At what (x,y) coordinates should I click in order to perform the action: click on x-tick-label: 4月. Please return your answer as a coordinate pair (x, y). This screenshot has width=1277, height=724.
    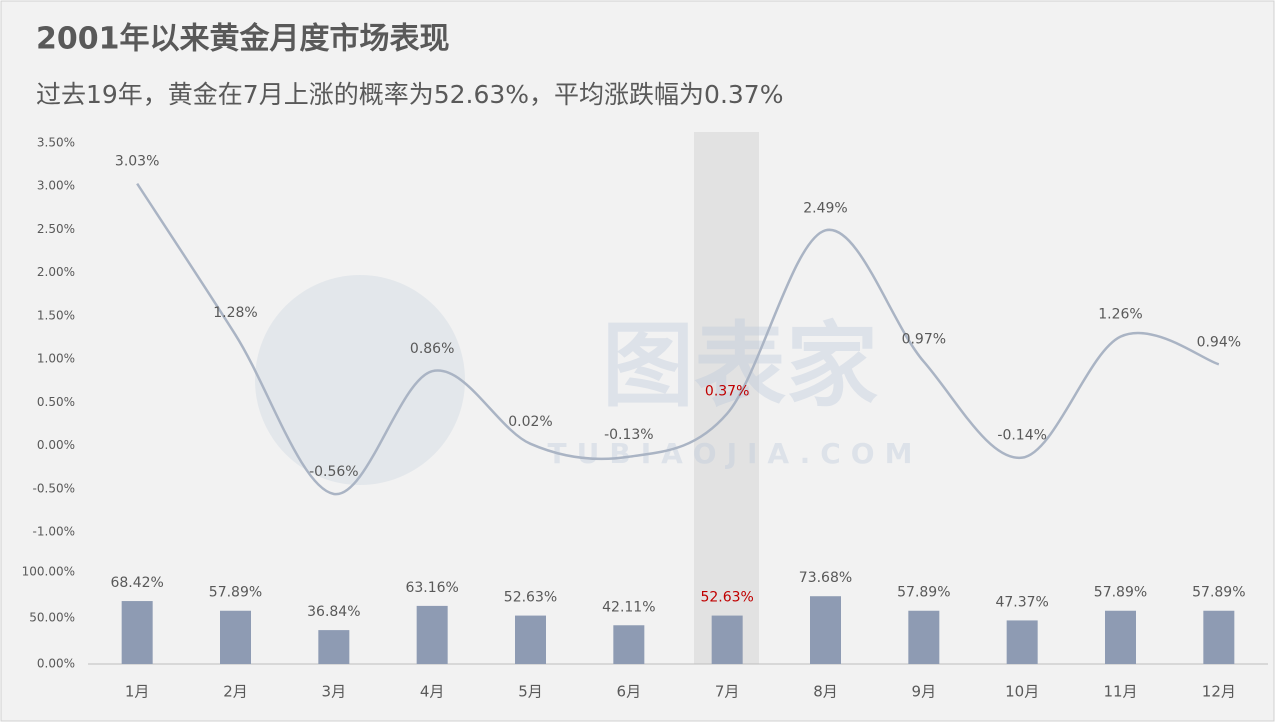
    Looking at the image, I should click on (432, 692).